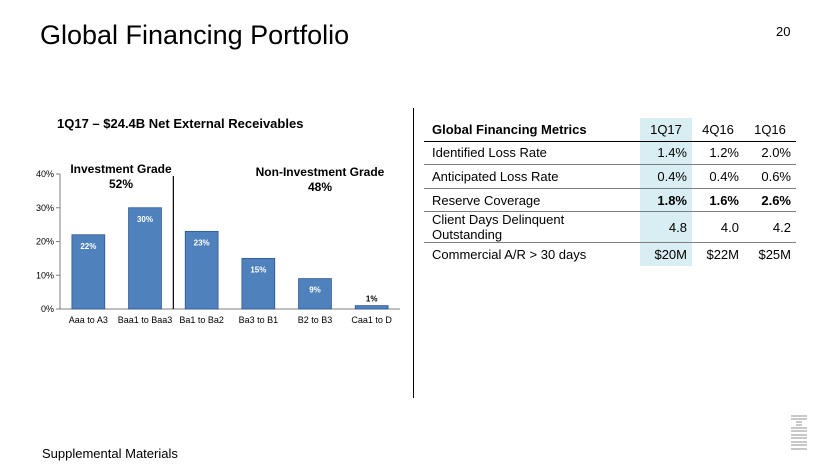  What do you see at coordinates (320, 187) in the screenshot?
I see `non-investment-grade-value: 48%` at bounding box center [320, 187].